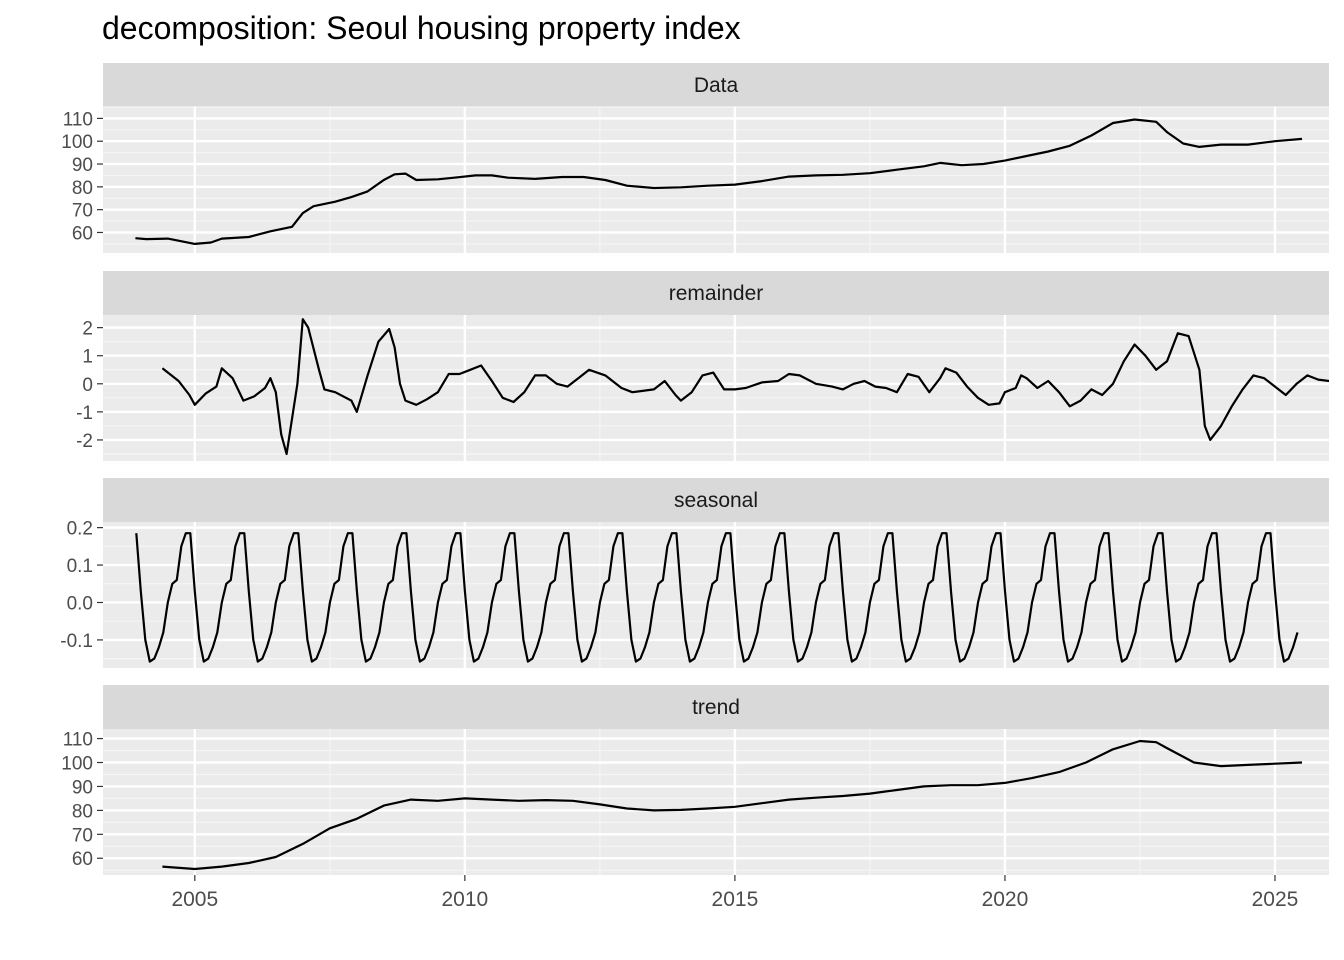  Describe the element at coordinates (1275, 899) in the screenshot. I see `x-tick-label: 2025` at that location.